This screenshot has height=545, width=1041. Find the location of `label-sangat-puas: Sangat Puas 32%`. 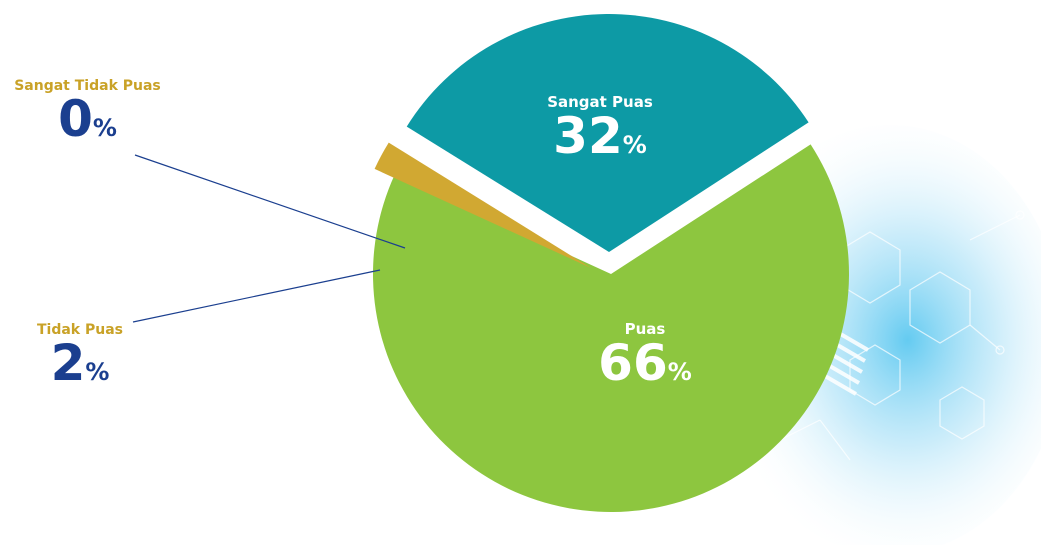

label-sangat-puas: Sangat Puas 32% is located at coordinates (600, 127).